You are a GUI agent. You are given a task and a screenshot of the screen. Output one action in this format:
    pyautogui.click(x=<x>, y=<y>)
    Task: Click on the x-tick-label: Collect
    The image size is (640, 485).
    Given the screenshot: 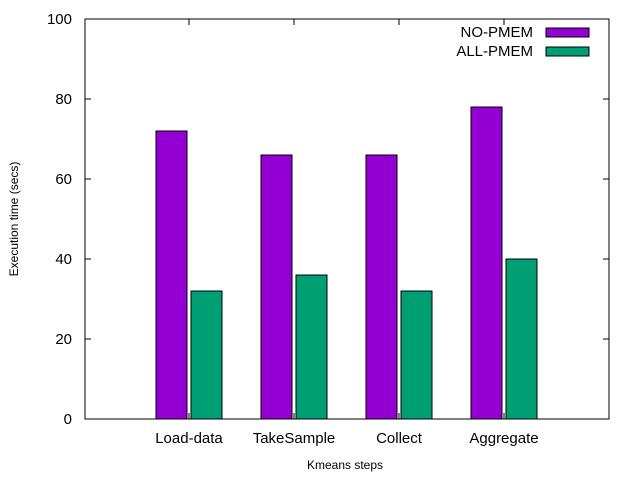 What is the action you would take?
    pyautogui.click(x=399, y=438)
    